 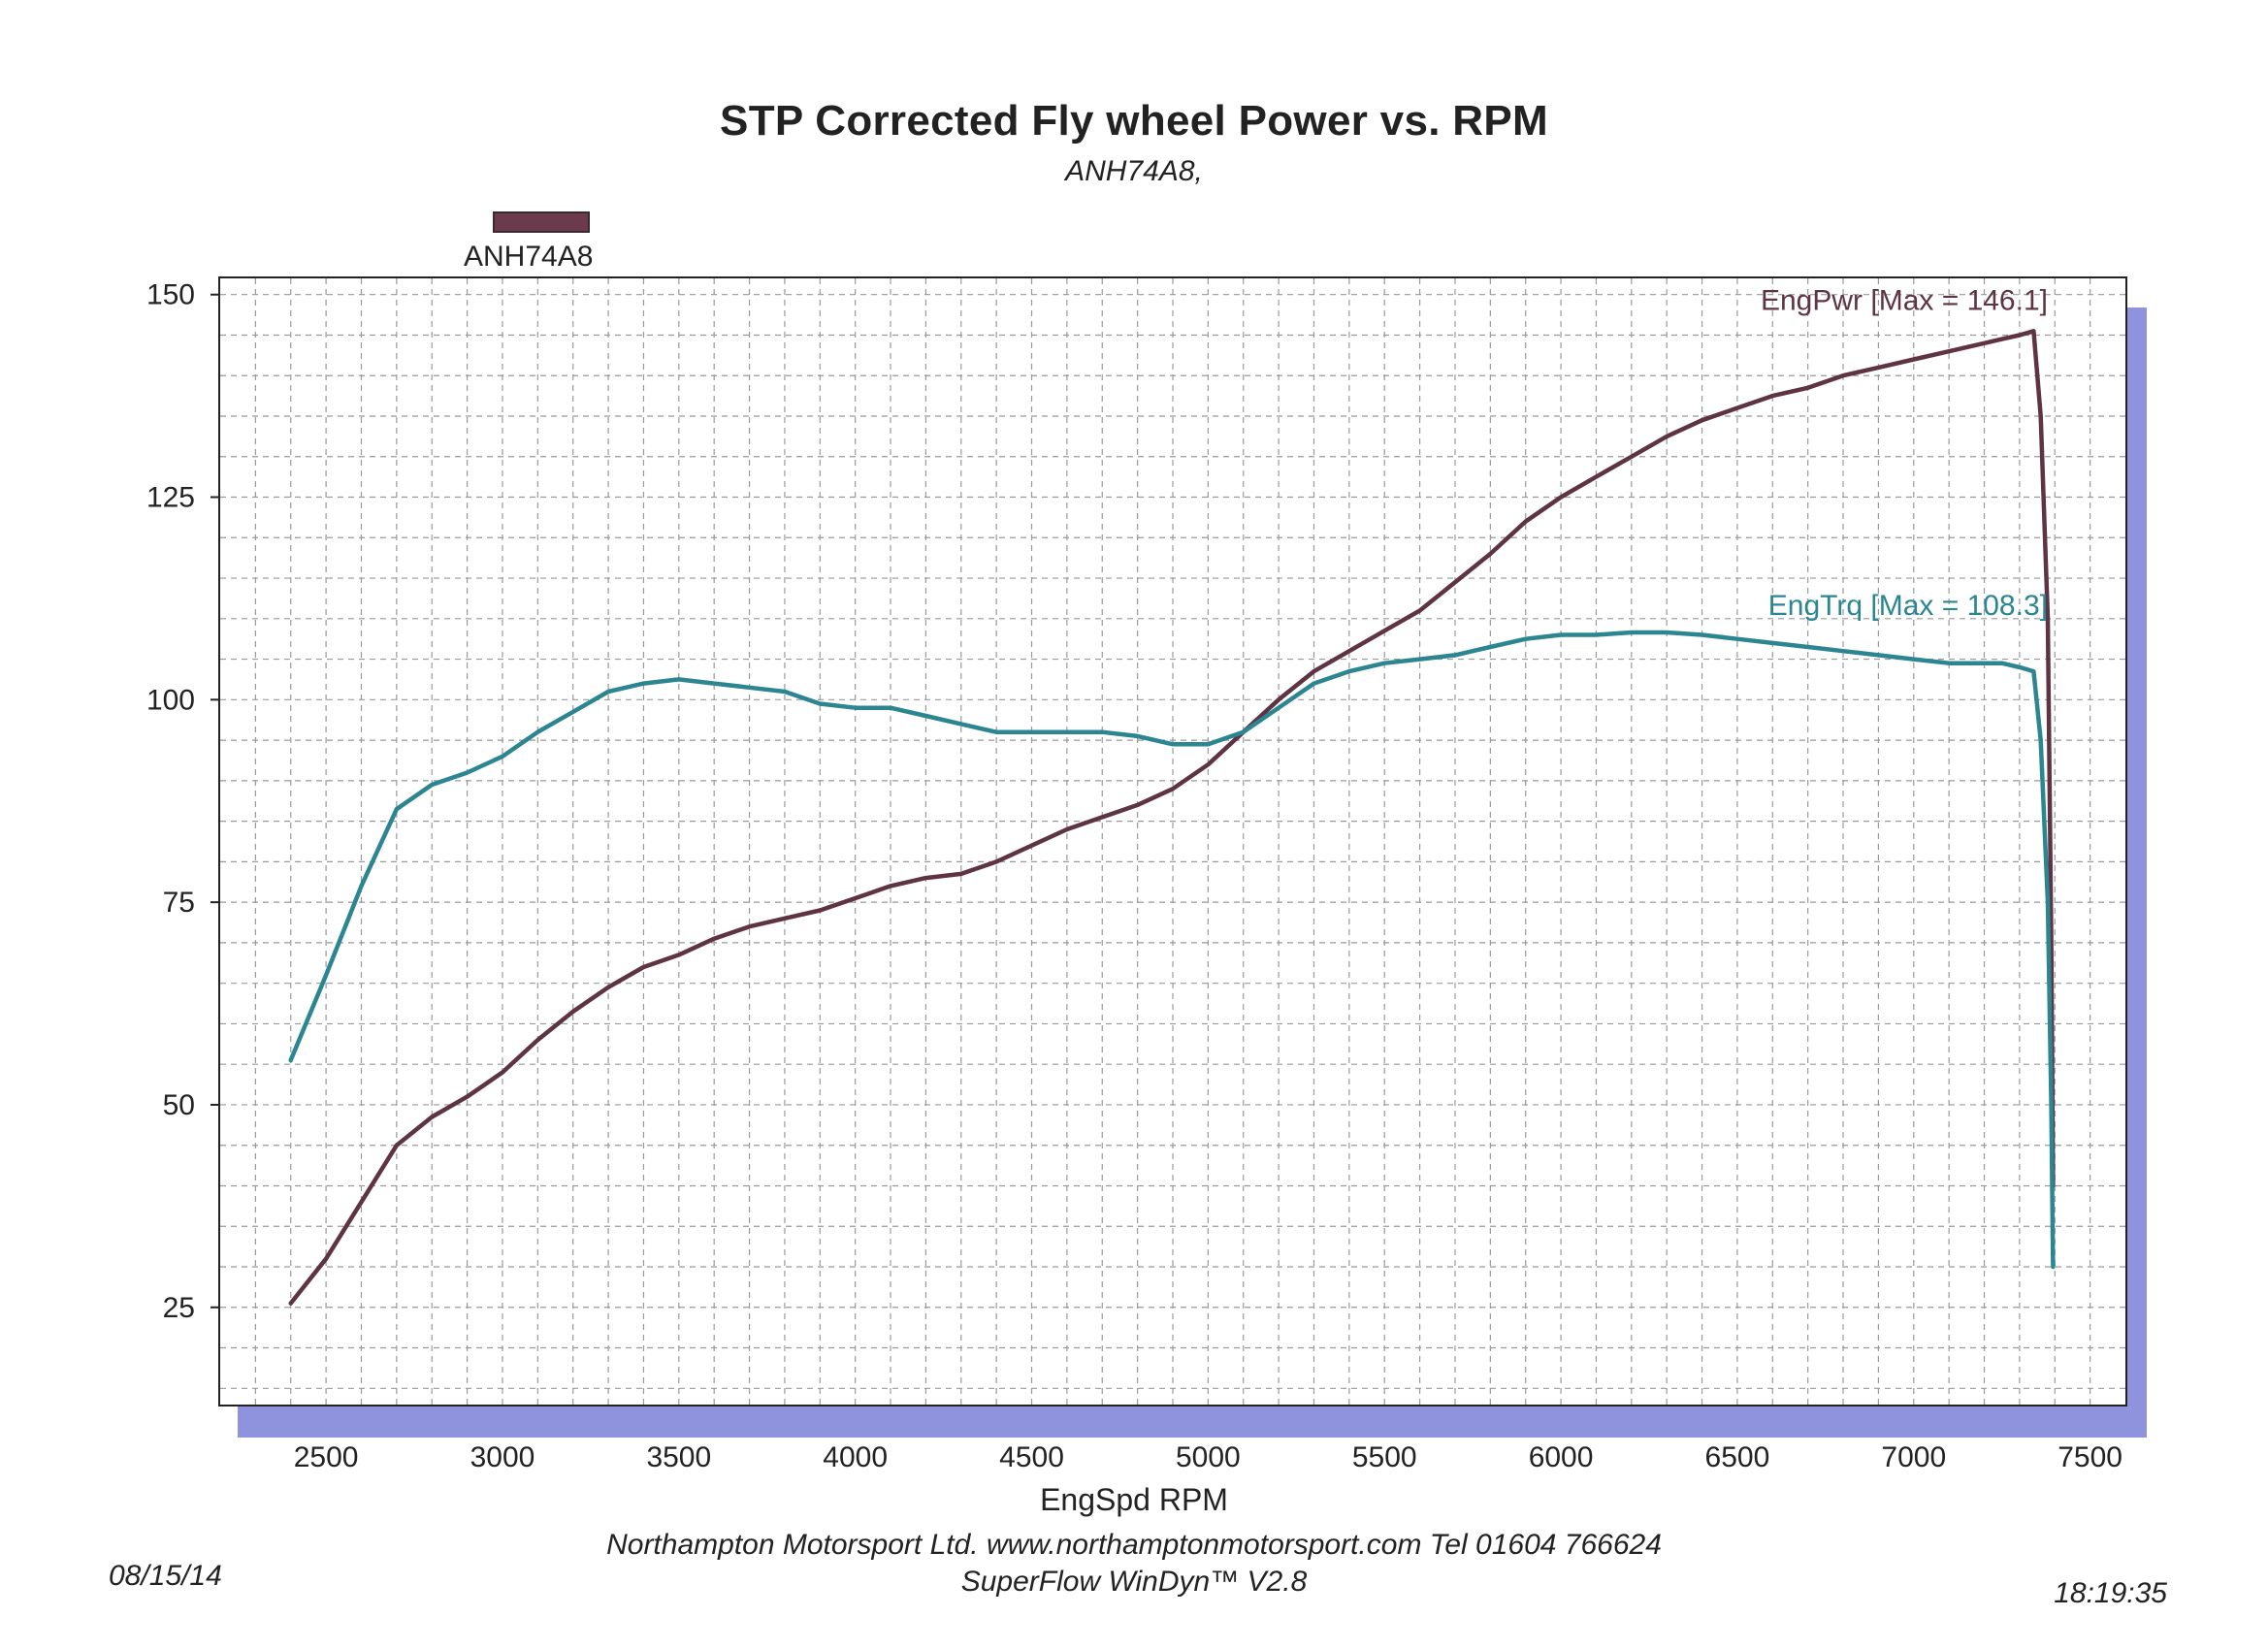 What do you see at coordinates (2110, 1593) in the screenshot?
I see `footer-time: 18:19:35` at bounding box center [2110, 1593].